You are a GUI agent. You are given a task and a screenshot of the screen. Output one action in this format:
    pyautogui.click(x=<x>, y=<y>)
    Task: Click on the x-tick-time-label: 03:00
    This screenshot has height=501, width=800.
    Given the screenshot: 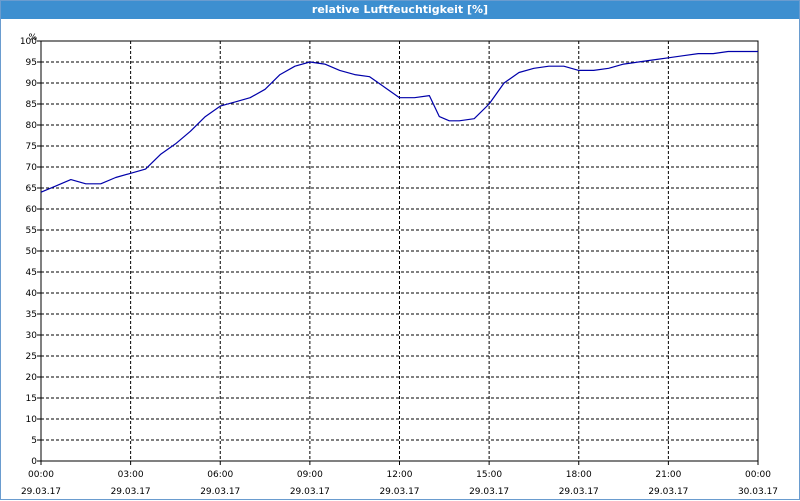 What is the action you would take?
    pyautogui.click(x=131, y=475)
    